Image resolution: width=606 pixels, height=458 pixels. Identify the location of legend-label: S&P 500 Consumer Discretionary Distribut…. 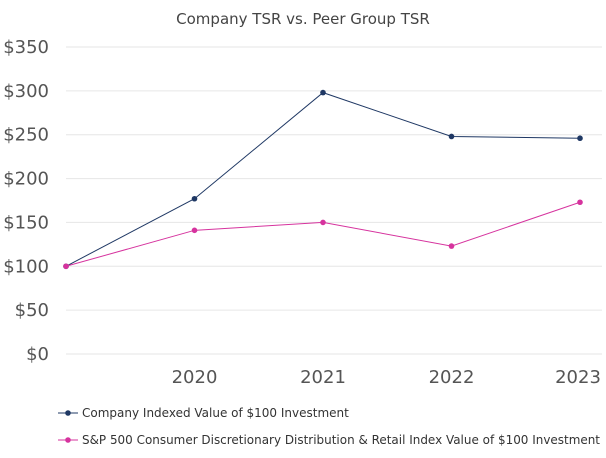
(341, 440).